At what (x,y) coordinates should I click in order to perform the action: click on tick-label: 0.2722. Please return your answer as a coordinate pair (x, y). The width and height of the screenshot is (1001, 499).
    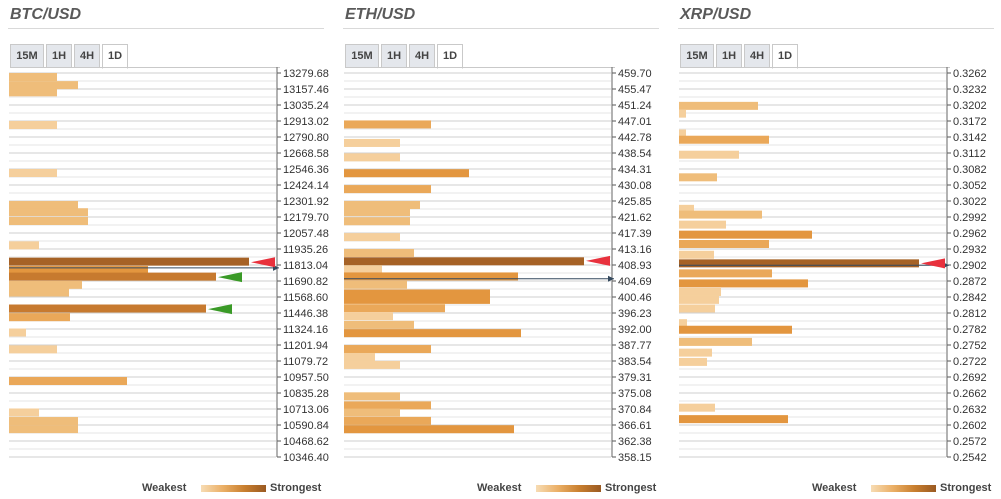
    Looking at the image, I should click on (970, 362).